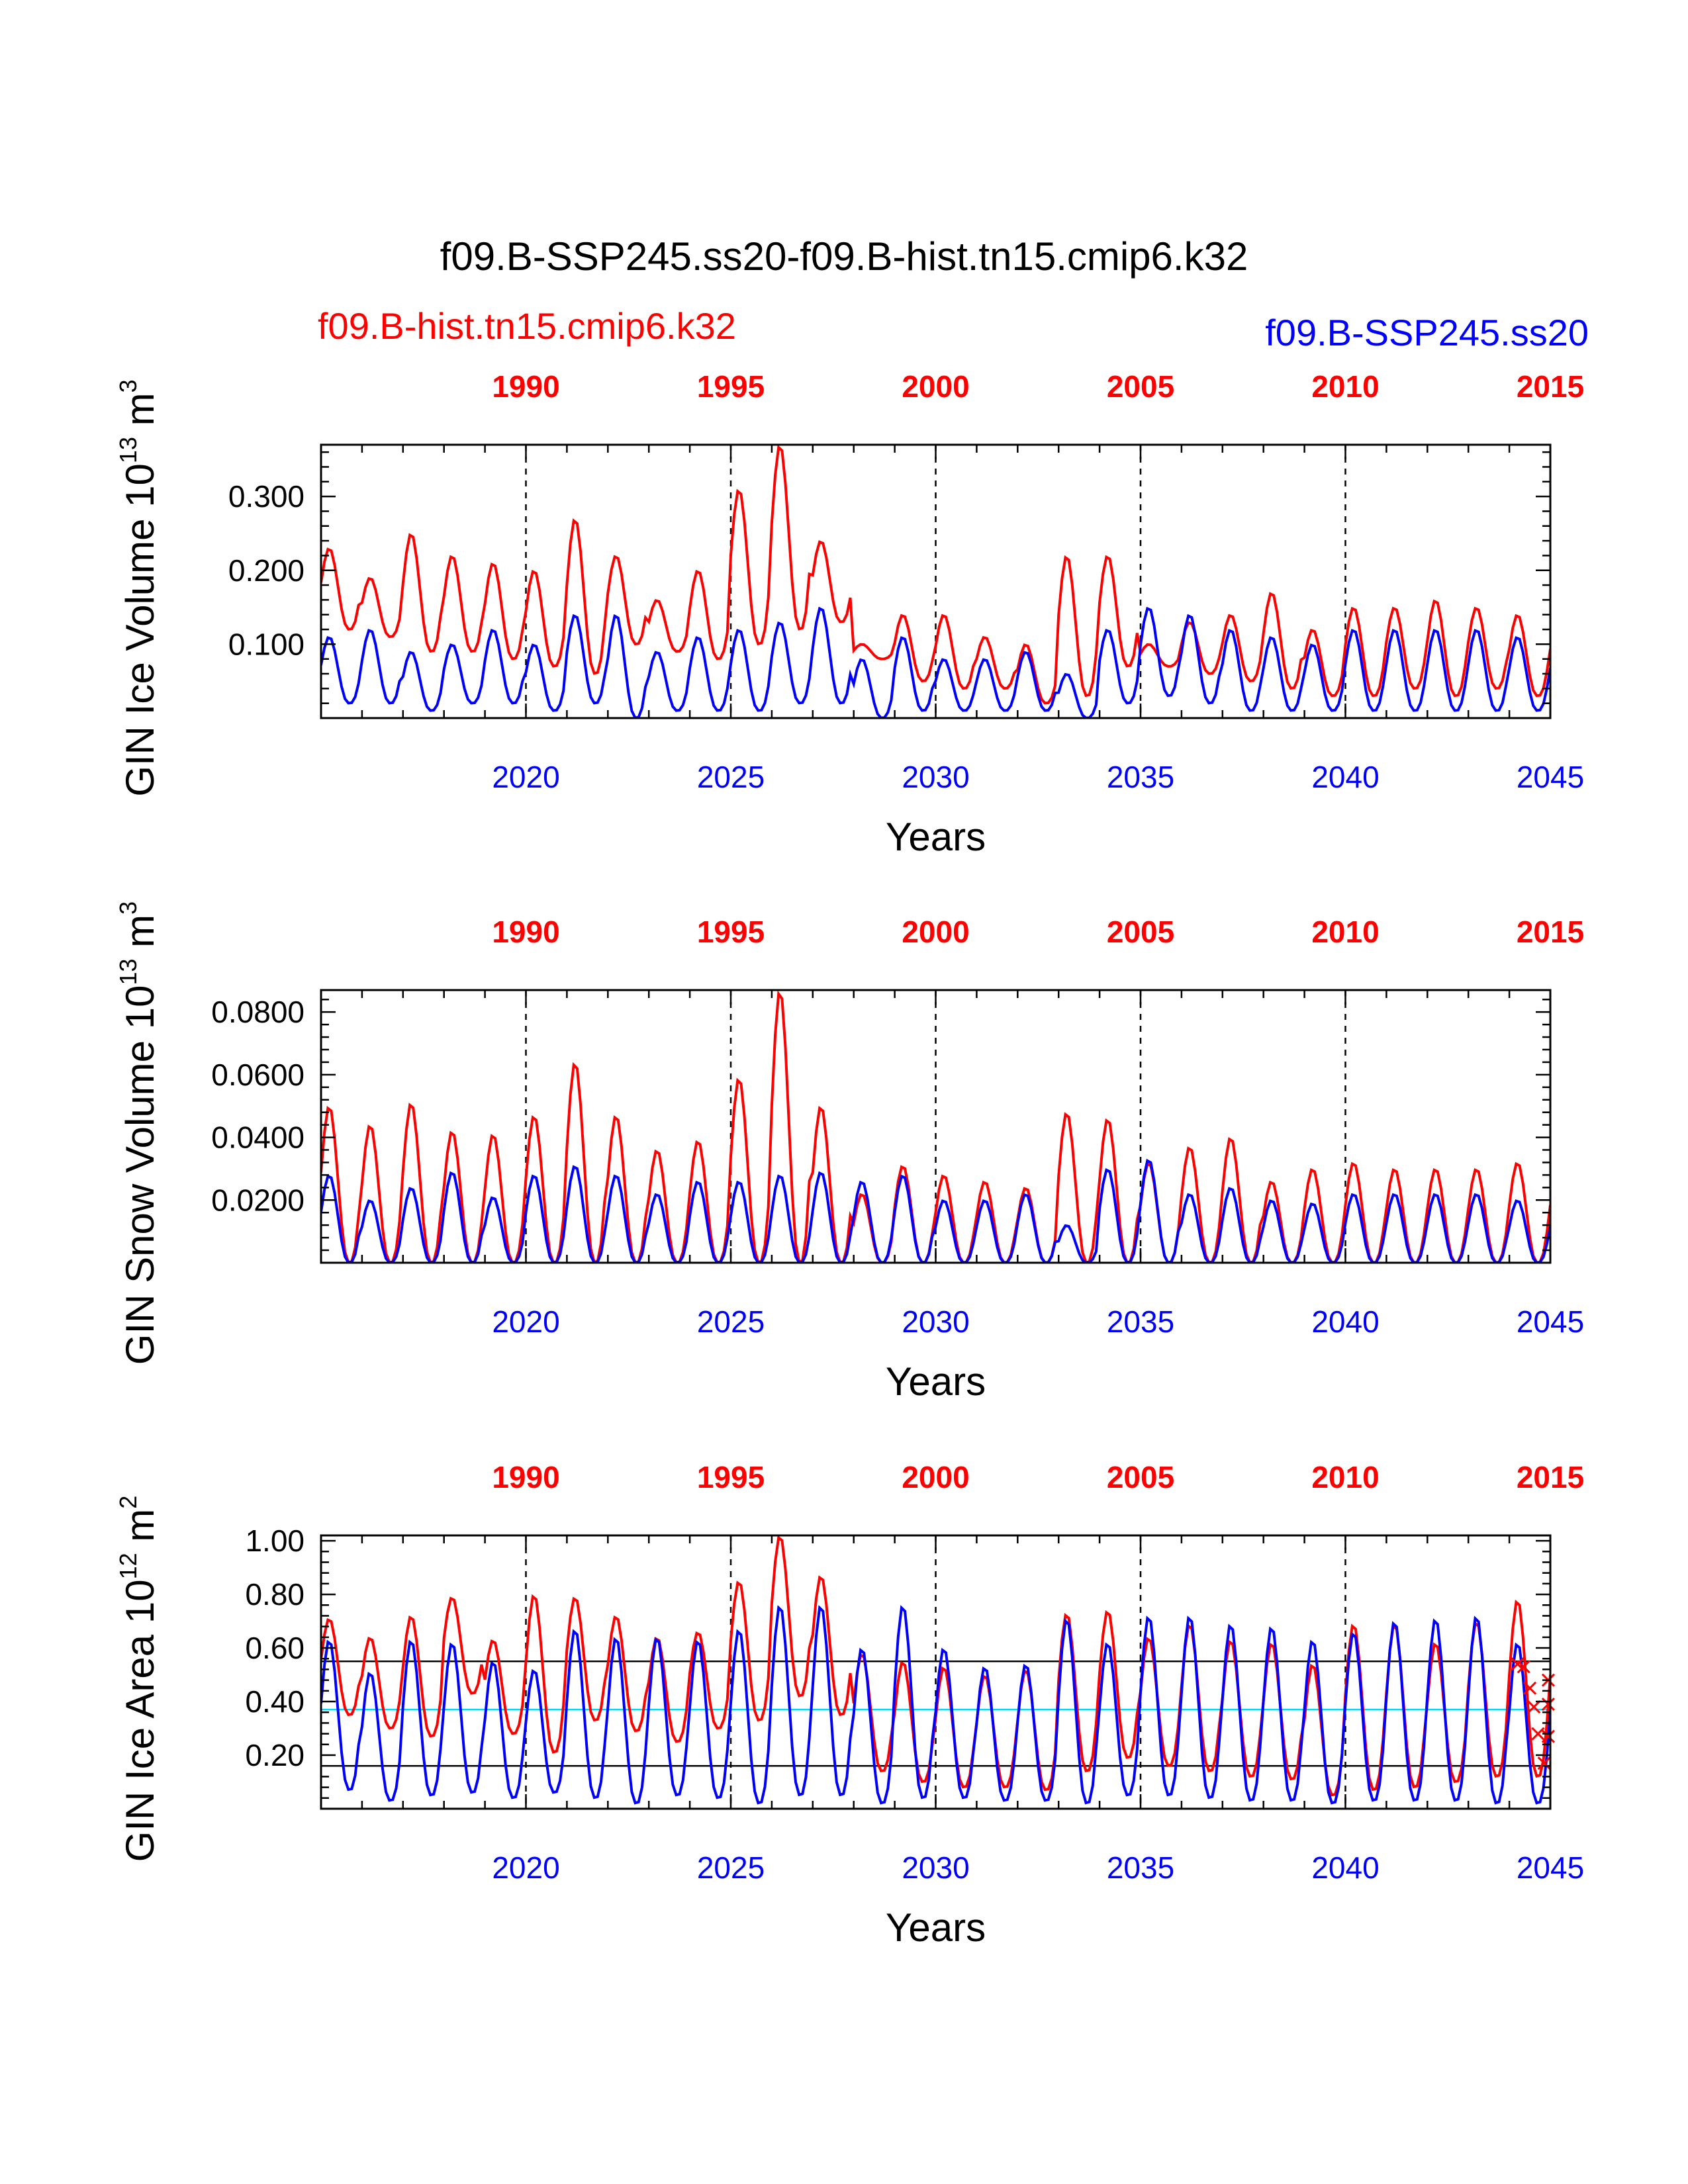  Describe the element at coordinates (275, 1648) in the screenshot. I see `y-tick-label: 0.60` at that location.